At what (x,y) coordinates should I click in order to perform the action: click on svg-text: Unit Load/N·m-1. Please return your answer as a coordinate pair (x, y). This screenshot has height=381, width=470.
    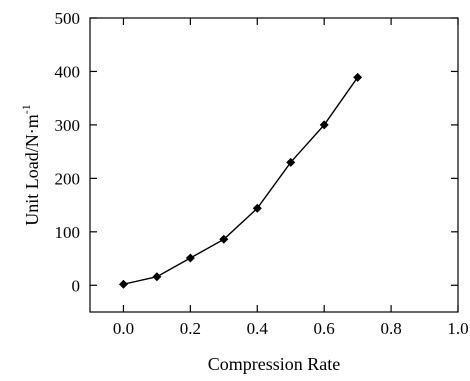
    Looking at the image, I should click on (30, 164).